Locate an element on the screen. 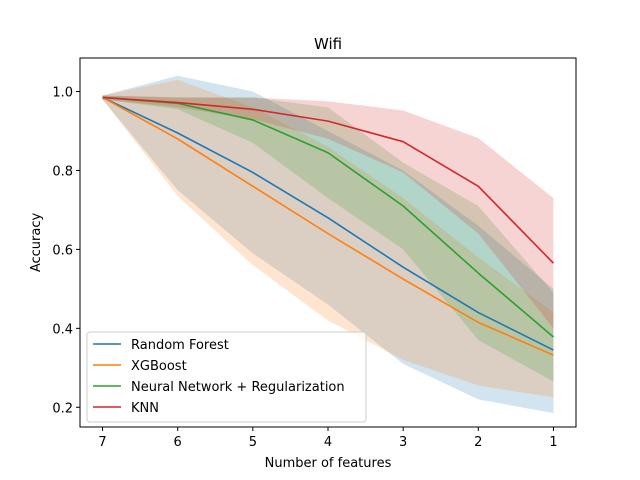 The width and height of the screenshot is (640, 480). x-axis: 7 6 5 4 3 2 1 is located at coordinates (328, 438).